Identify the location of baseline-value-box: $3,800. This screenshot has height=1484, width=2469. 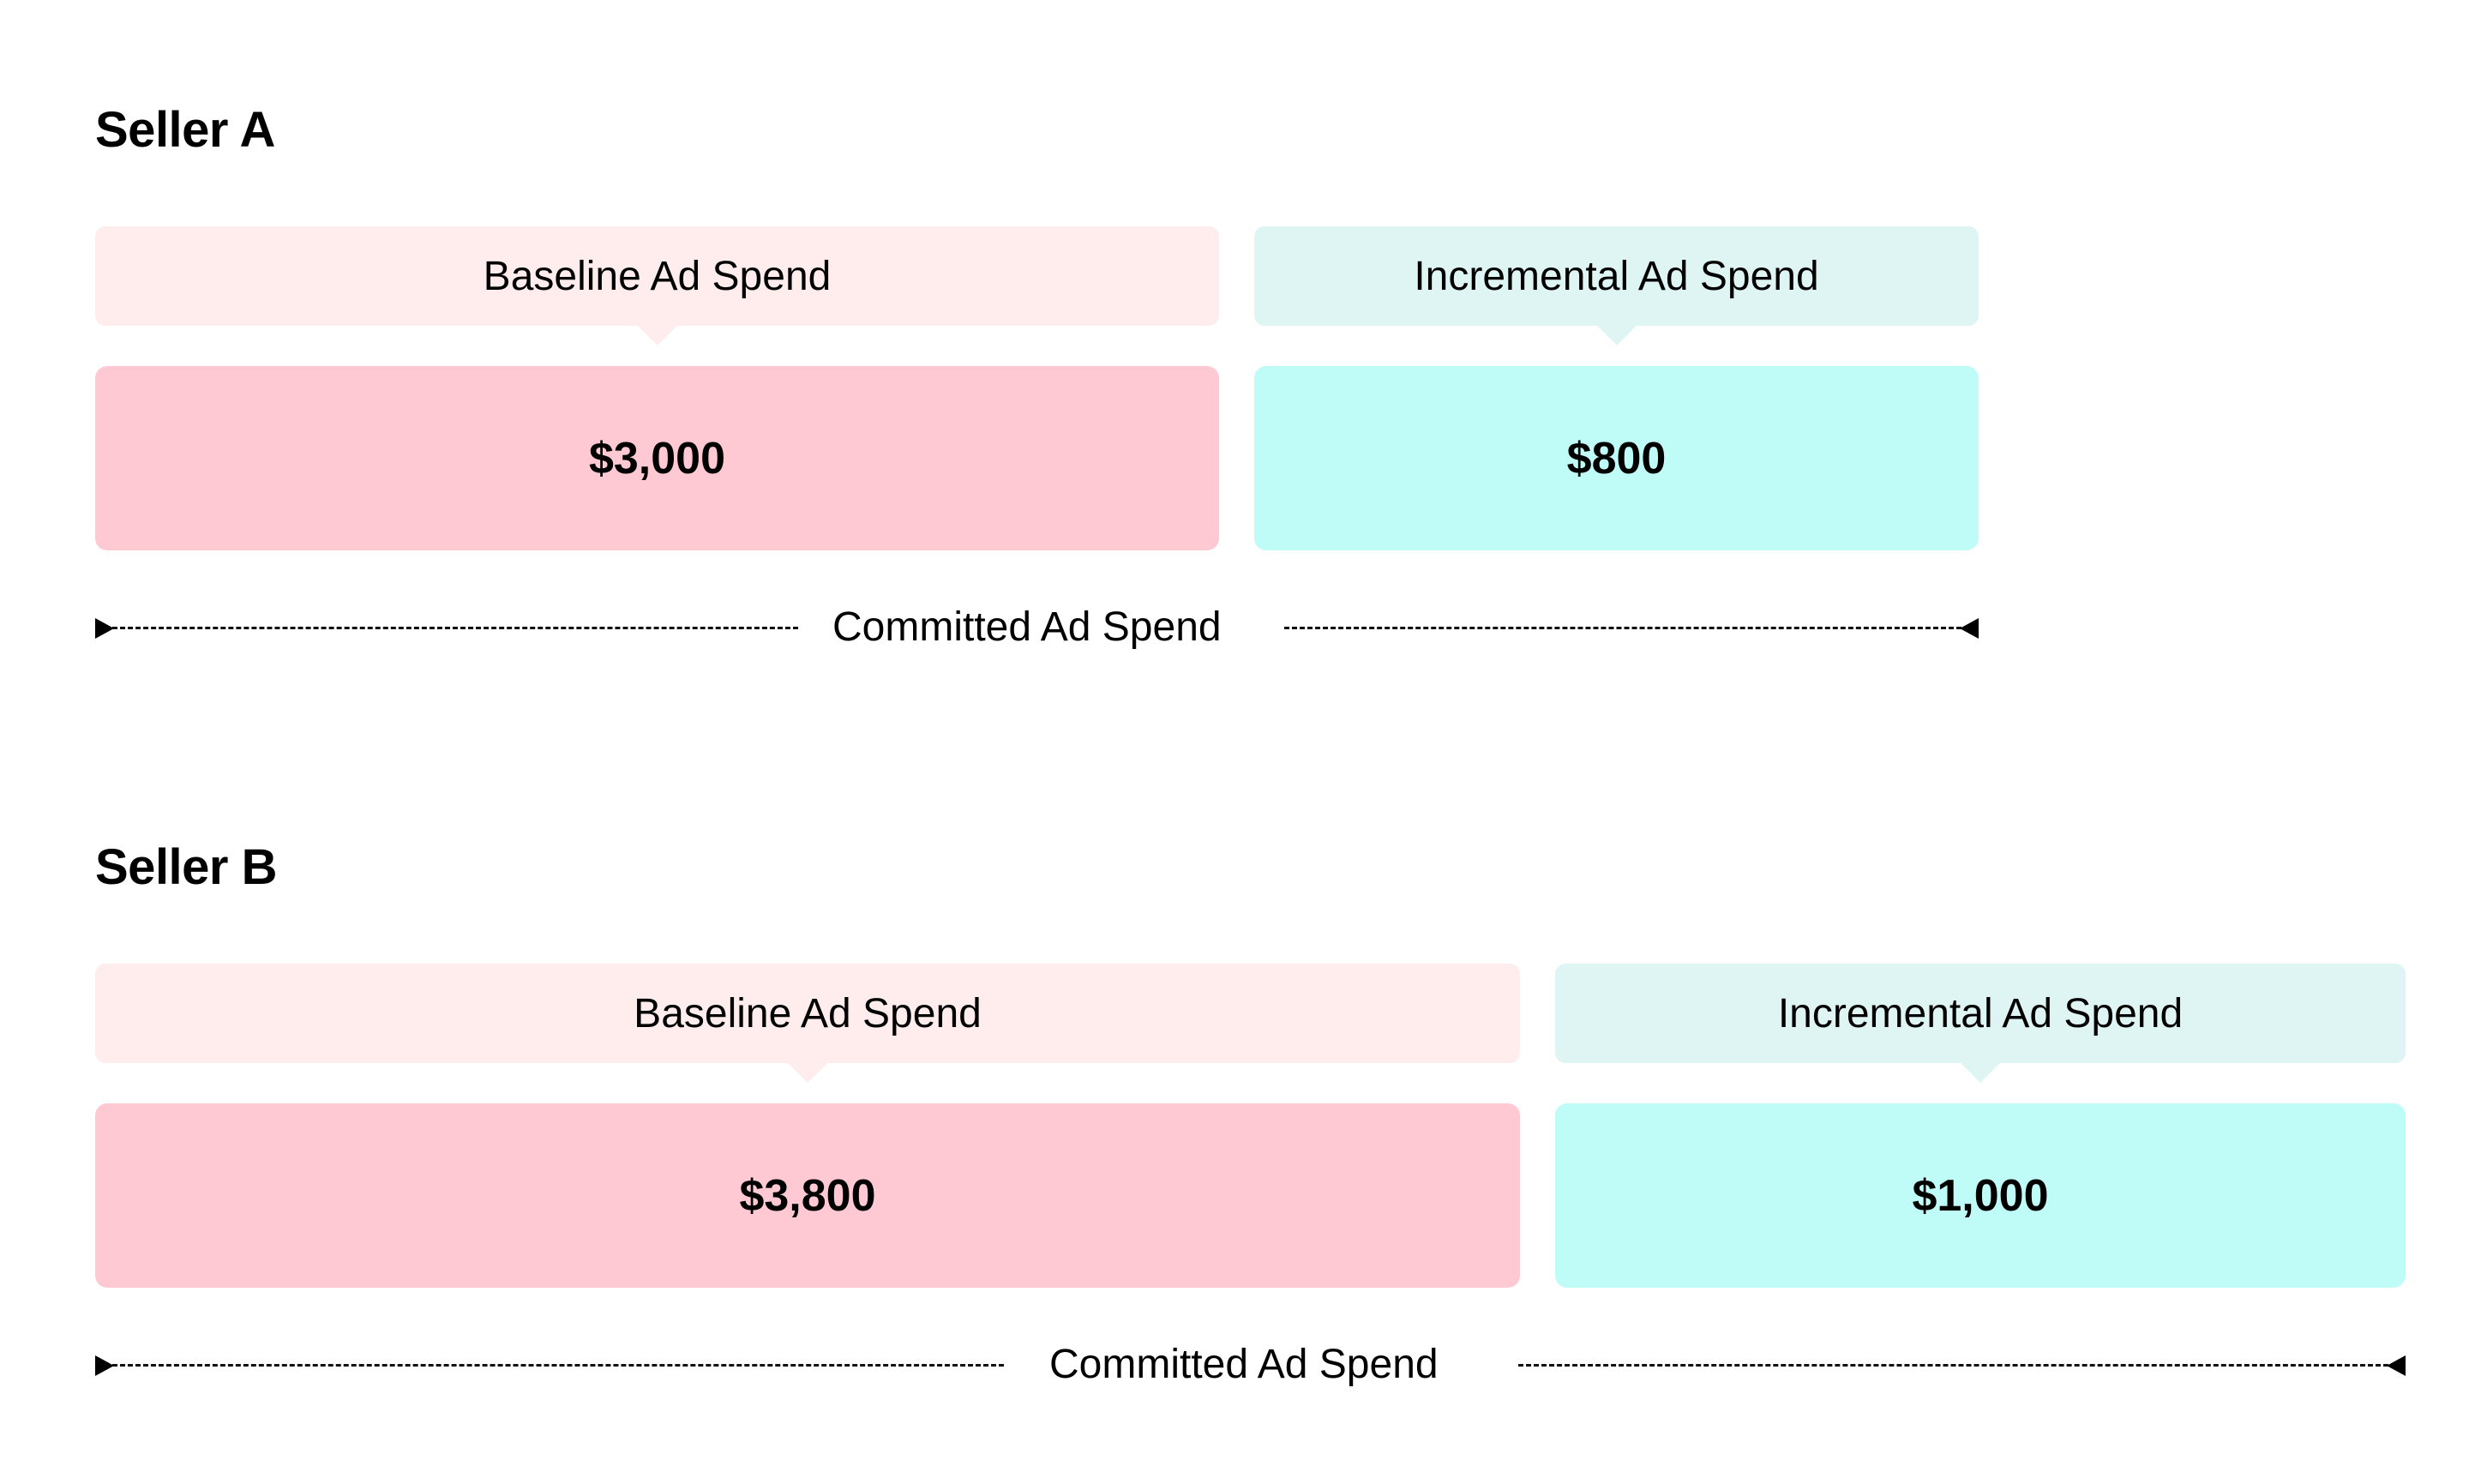
(807, 1195).